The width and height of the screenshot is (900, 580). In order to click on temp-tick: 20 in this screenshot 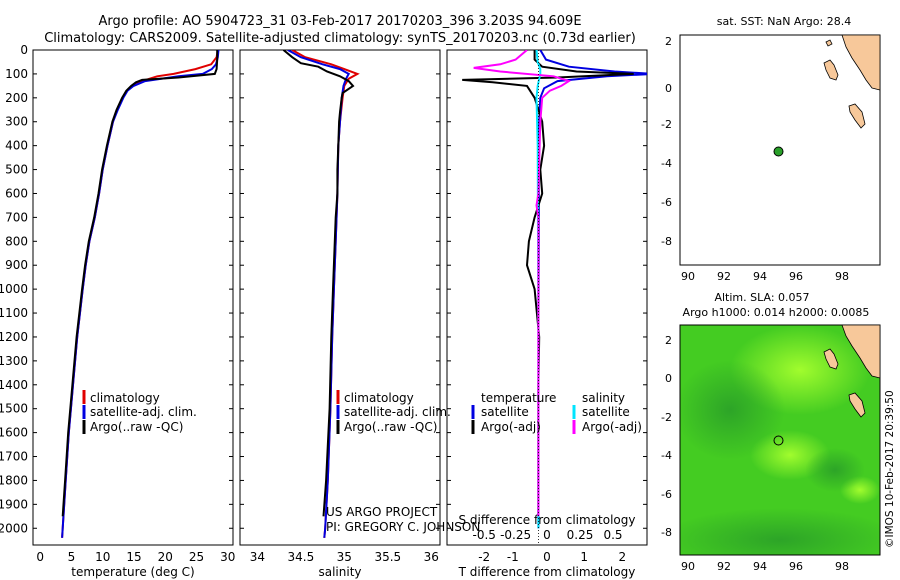, I will do `click(165, 557)`.